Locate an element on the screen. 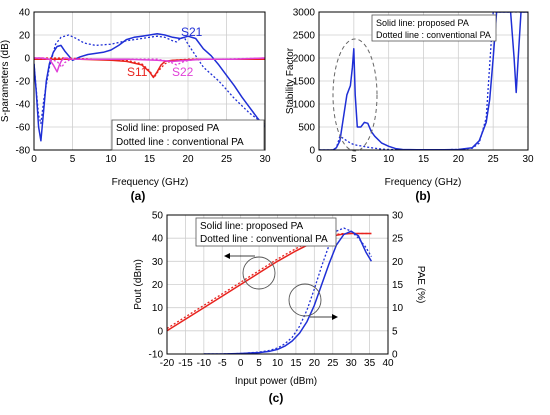 The image size is (550, 415). panel-label: (b) is located at coordinates (422, 196).